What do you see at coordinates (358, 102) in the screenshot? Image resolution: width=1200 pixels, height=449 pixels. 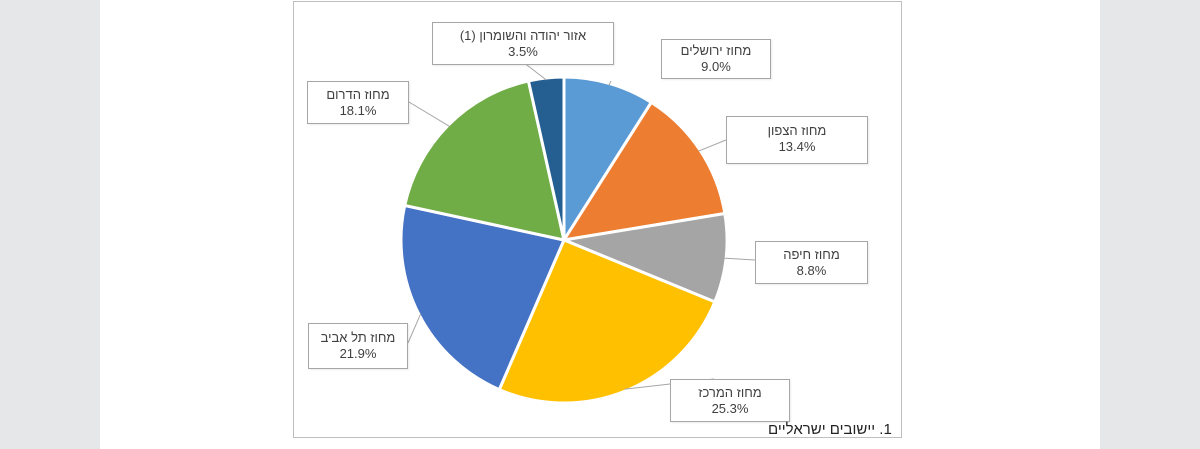 I see `data-label: מחוז הדרום 18.1%` at bounding box center [358, 102].